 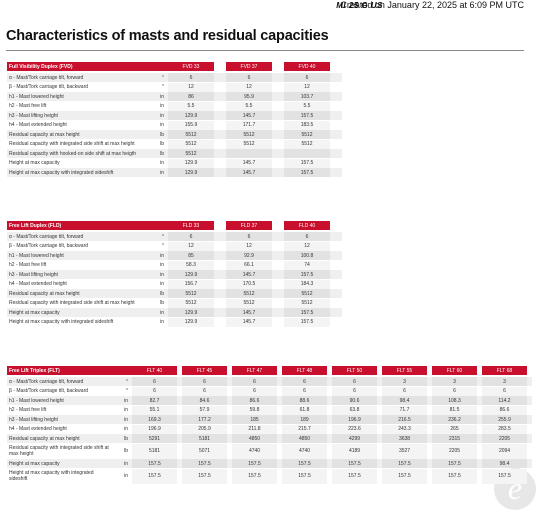 What do you see at coordinates (249, 255) in the screenshot?
I see `value-cell: 92.9` at bounding box center [249, 255].